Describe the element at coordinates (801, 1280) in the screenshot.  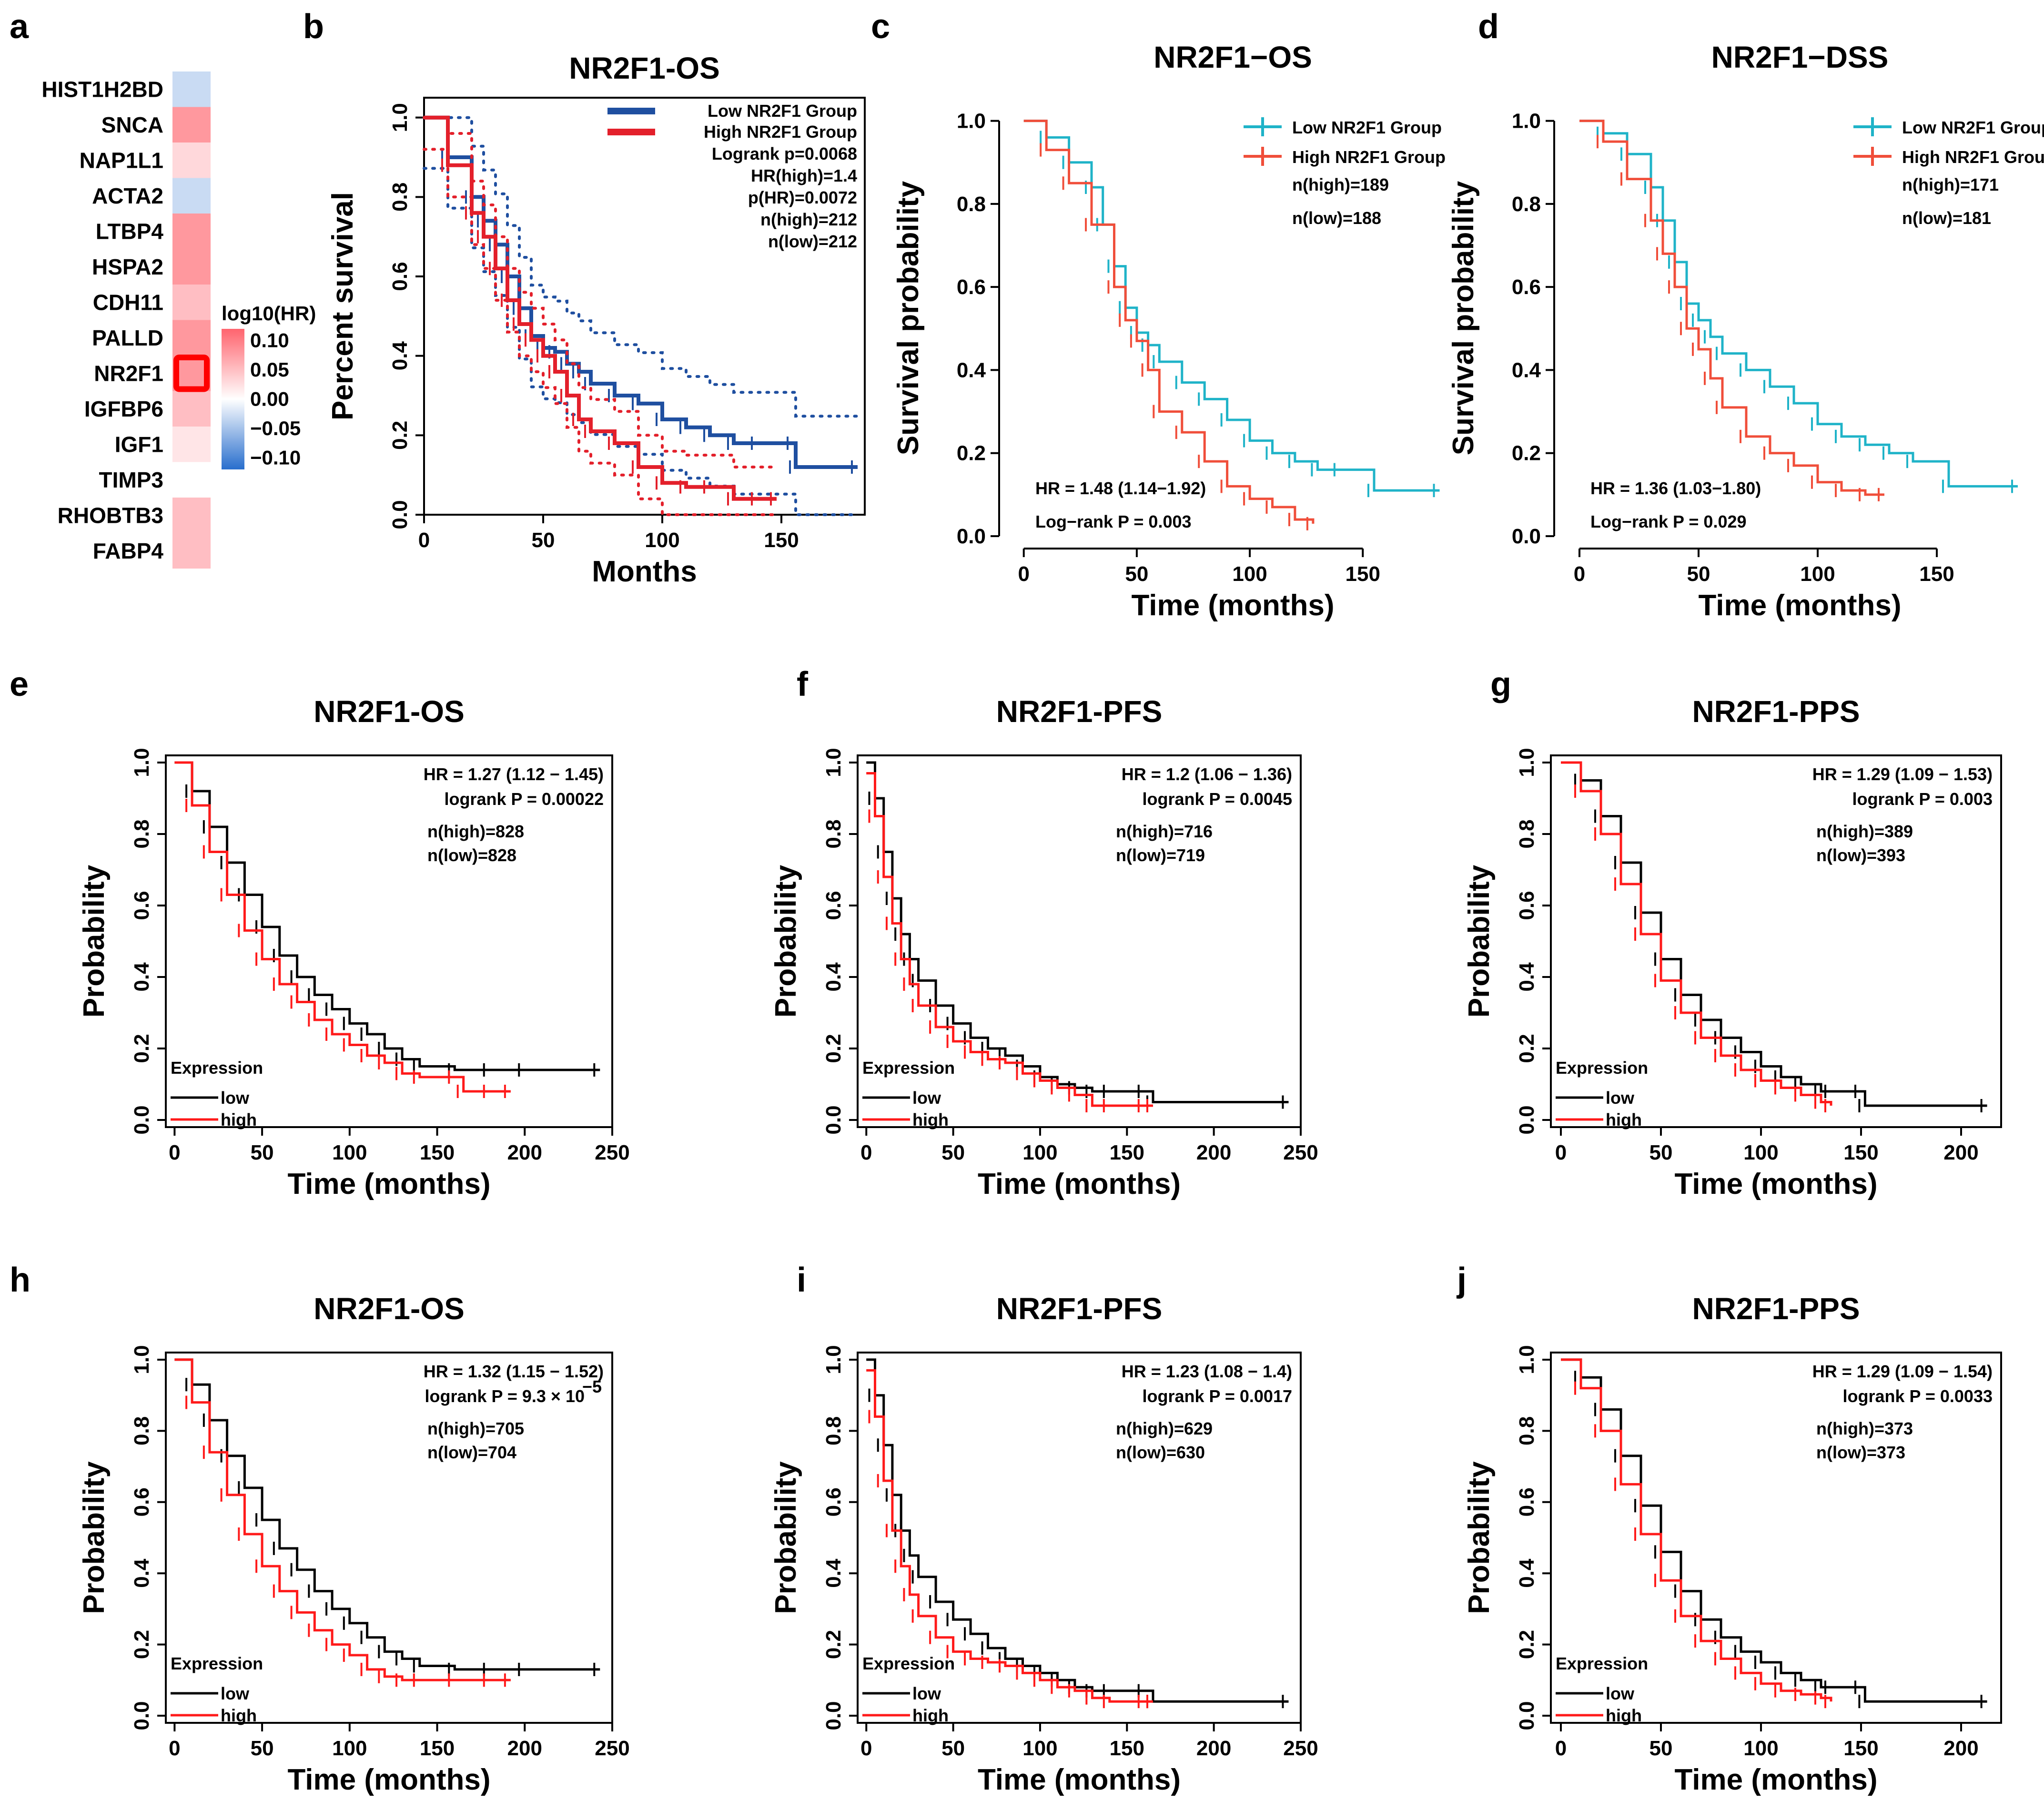
I see `panel-label-i: i` at that location.